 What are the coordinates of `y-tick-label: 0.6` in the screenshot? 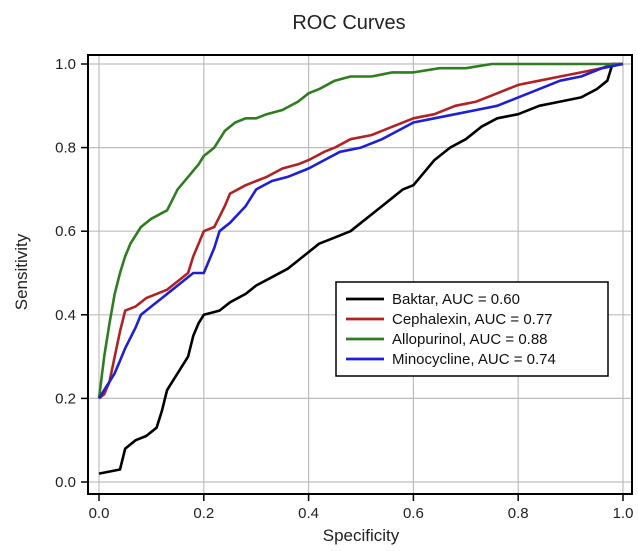 It's located at (65, 231).